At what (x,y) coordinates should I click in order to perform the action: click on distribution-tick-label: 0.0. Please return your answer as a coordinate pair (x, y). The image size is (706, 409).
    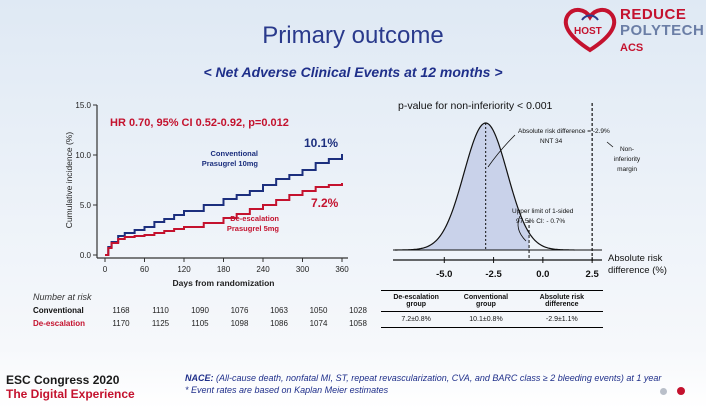
    Looking at the image, I should click on (542, 274).